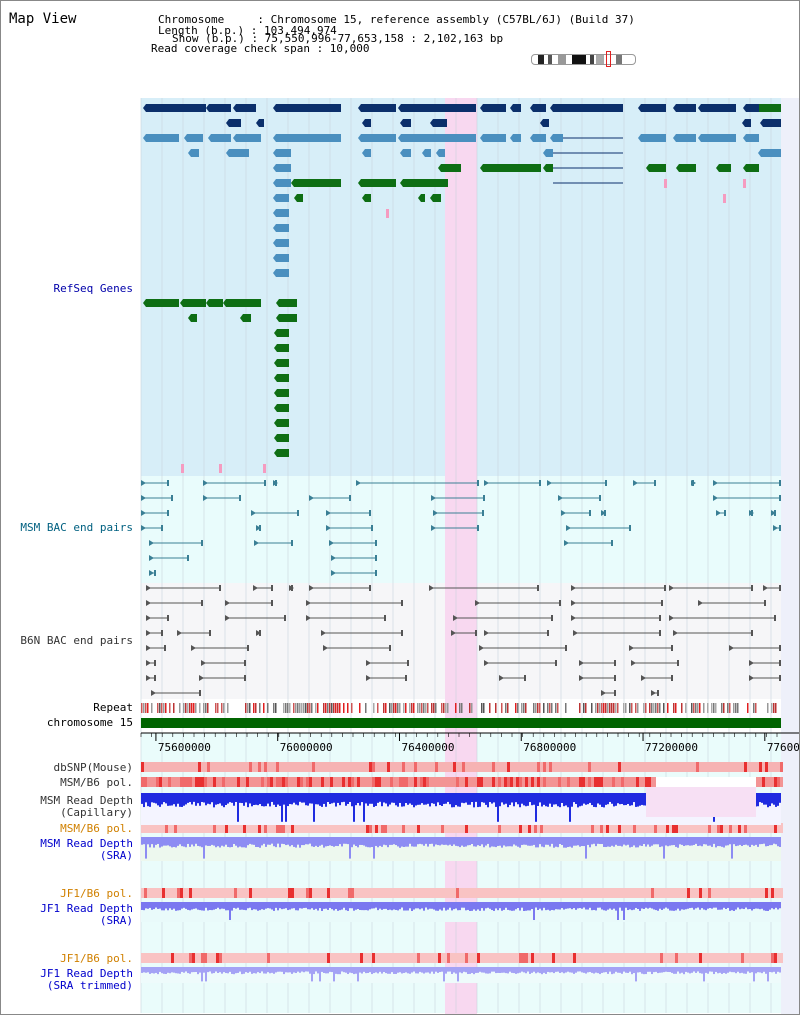 The width and height of the screenshot is (800, 1015). What do you see at coordinates (608, 59) in the screenshot?
I see `ideogram-position-marker` at bounding box center [608, 59].